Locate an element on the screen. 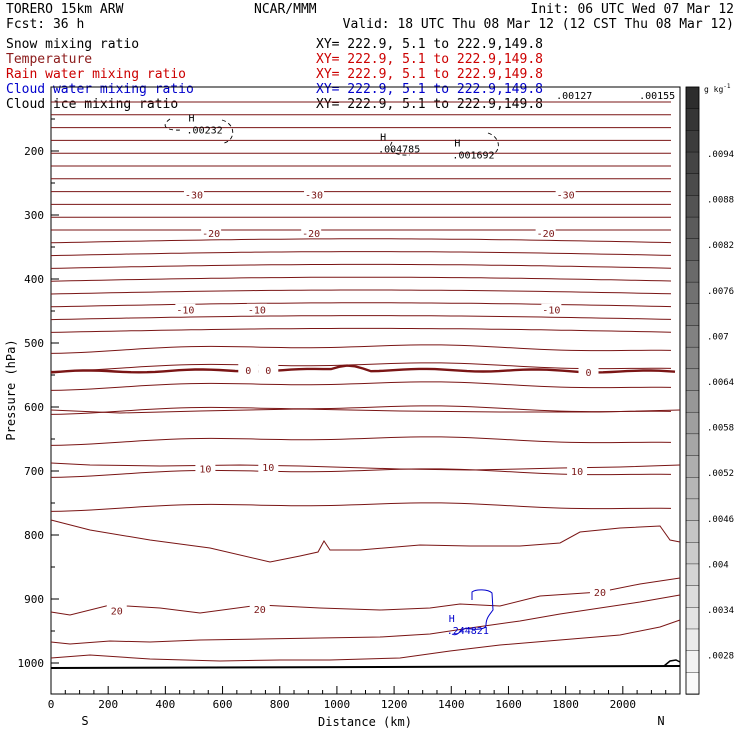 Image resolution: width=740 pixels, height=740 pixels. maximum-value: .00232 is located at coordinates (205, 130).